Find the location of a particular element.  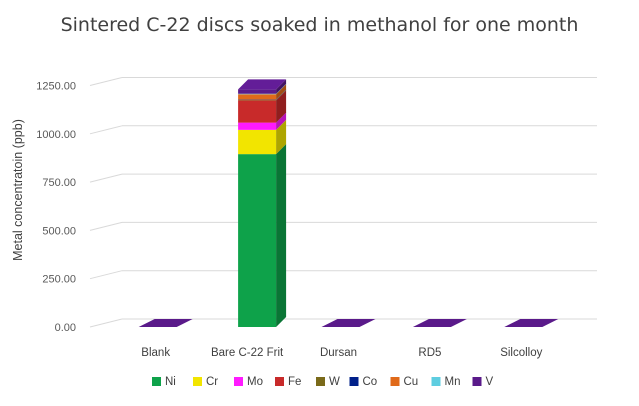

legend-label-fe: Fe is located at coordinates (294, 382).